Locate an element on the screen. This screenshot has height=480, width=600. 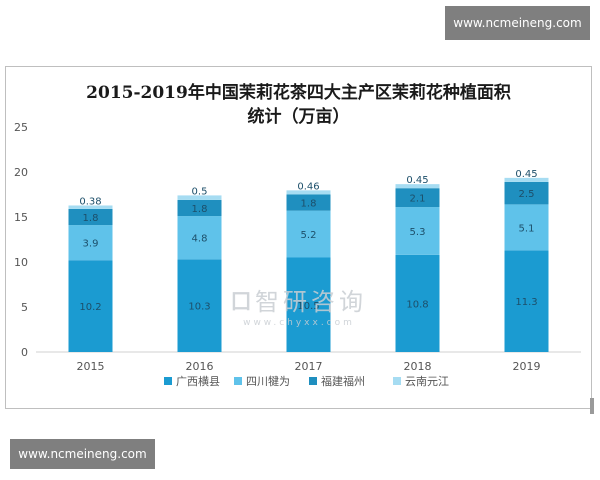
legend-label: 福建福州 is located at coordinates (343, 381).